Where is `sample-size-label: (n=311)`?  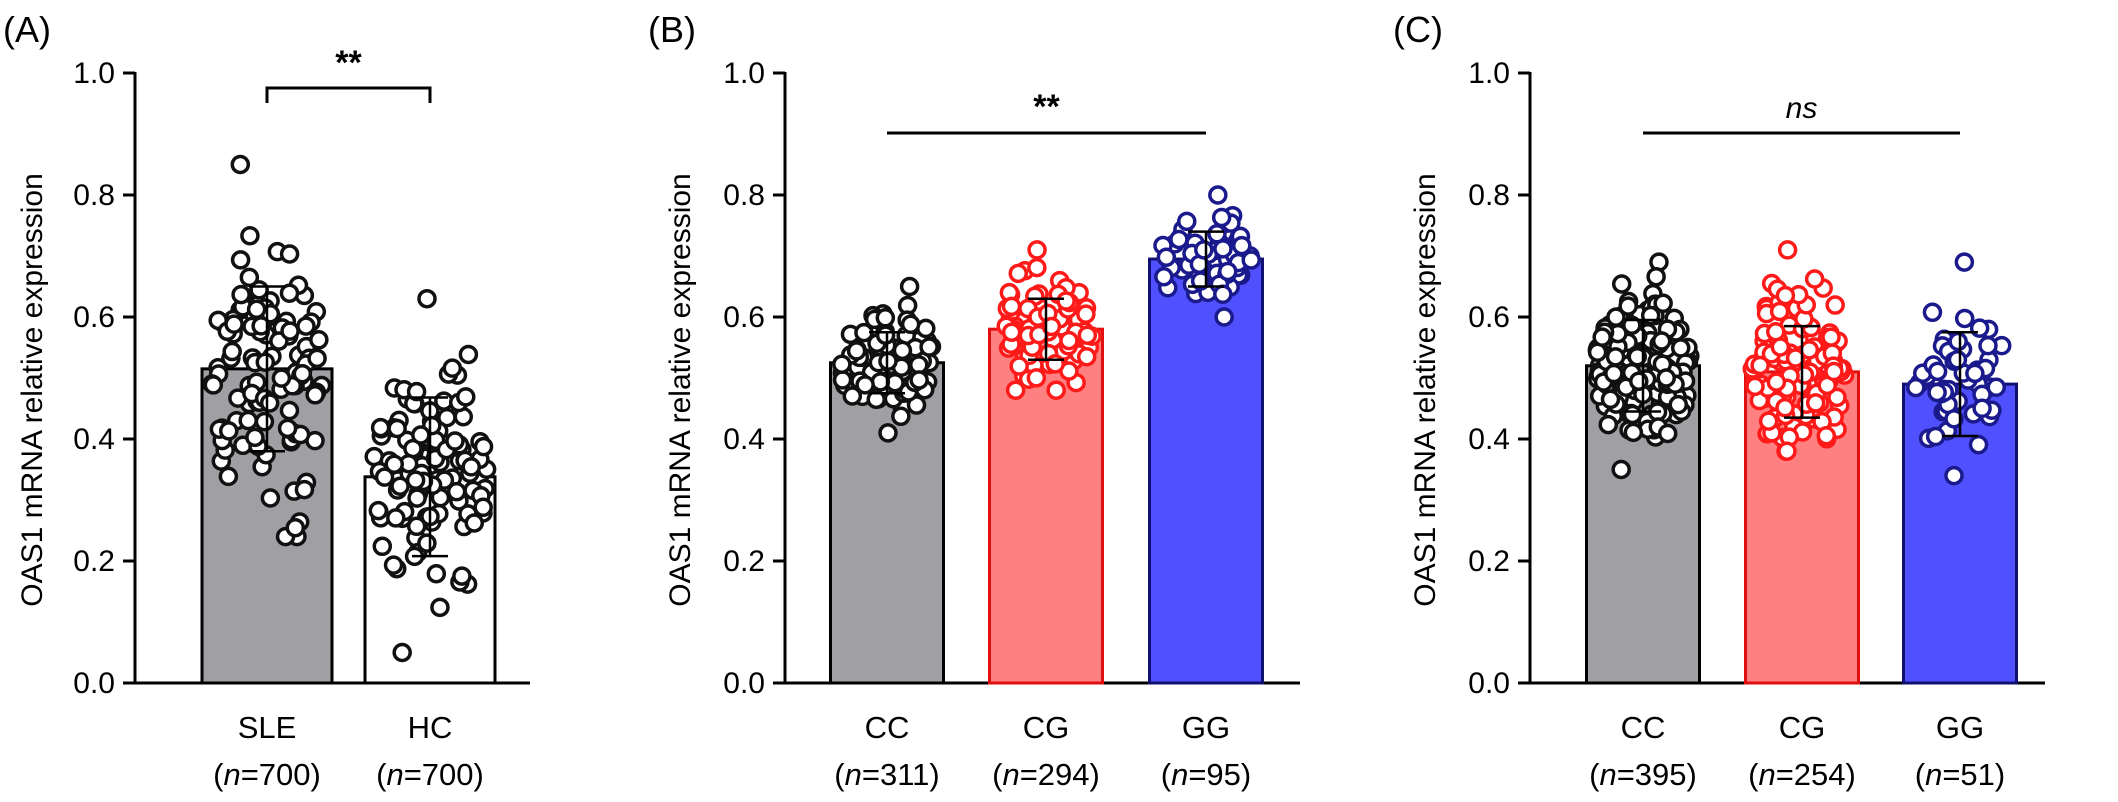
sample-size-label: (n=311) is located at coordinates (886, 774).